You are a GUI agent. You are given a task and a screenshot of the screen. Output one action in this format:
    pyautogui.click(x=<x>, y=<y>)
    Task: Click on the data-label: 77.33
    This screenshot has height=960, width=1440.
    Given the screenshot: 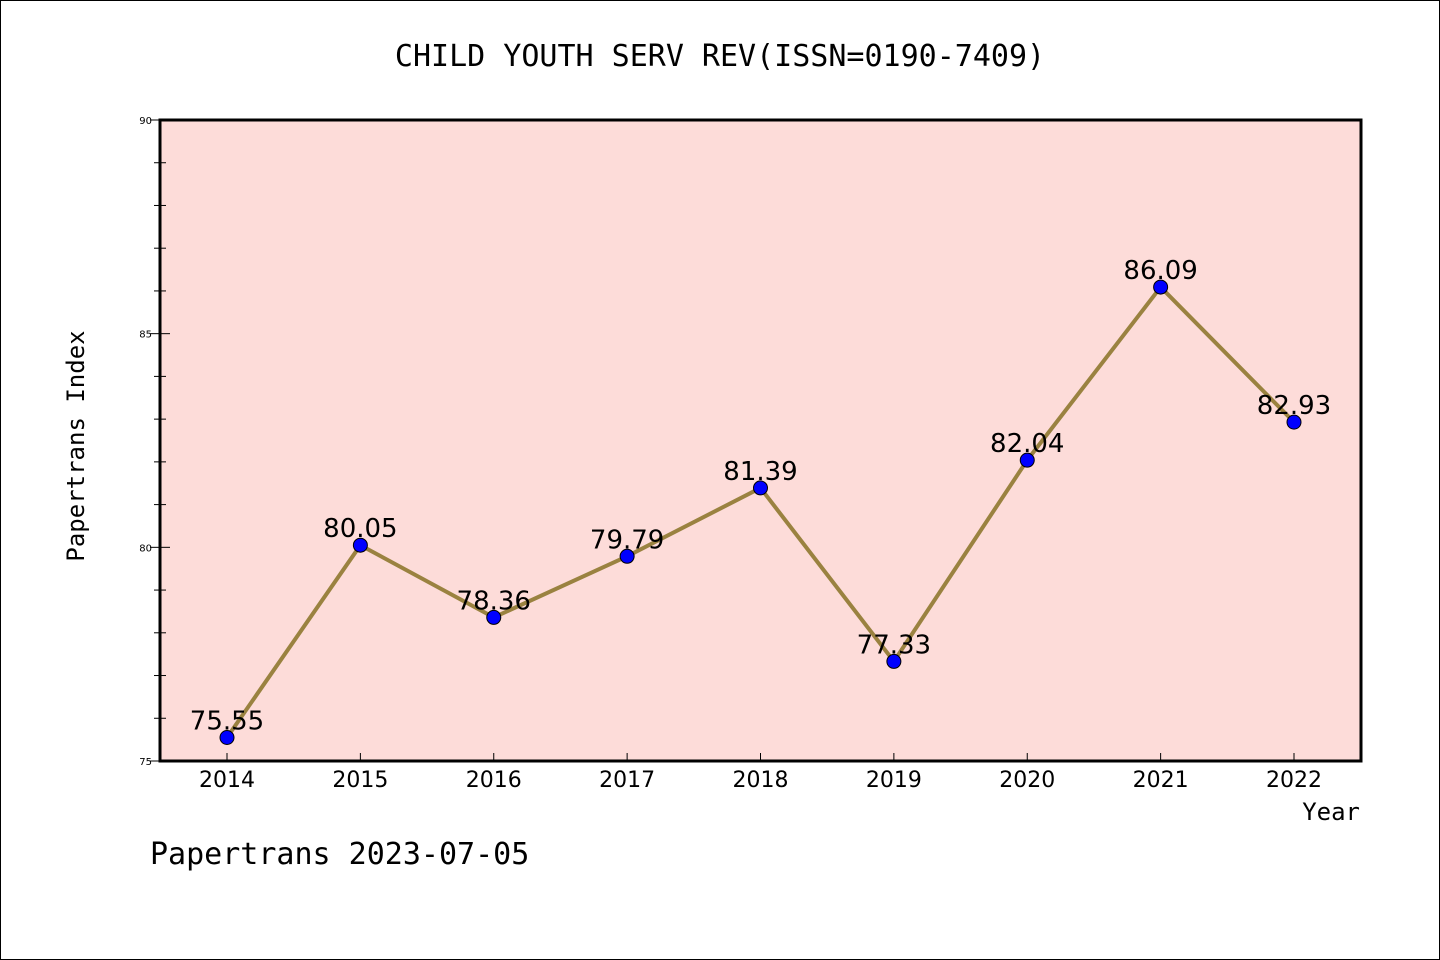 What is the action you would take?
    pyautogui.click(x=894, y=645)
    